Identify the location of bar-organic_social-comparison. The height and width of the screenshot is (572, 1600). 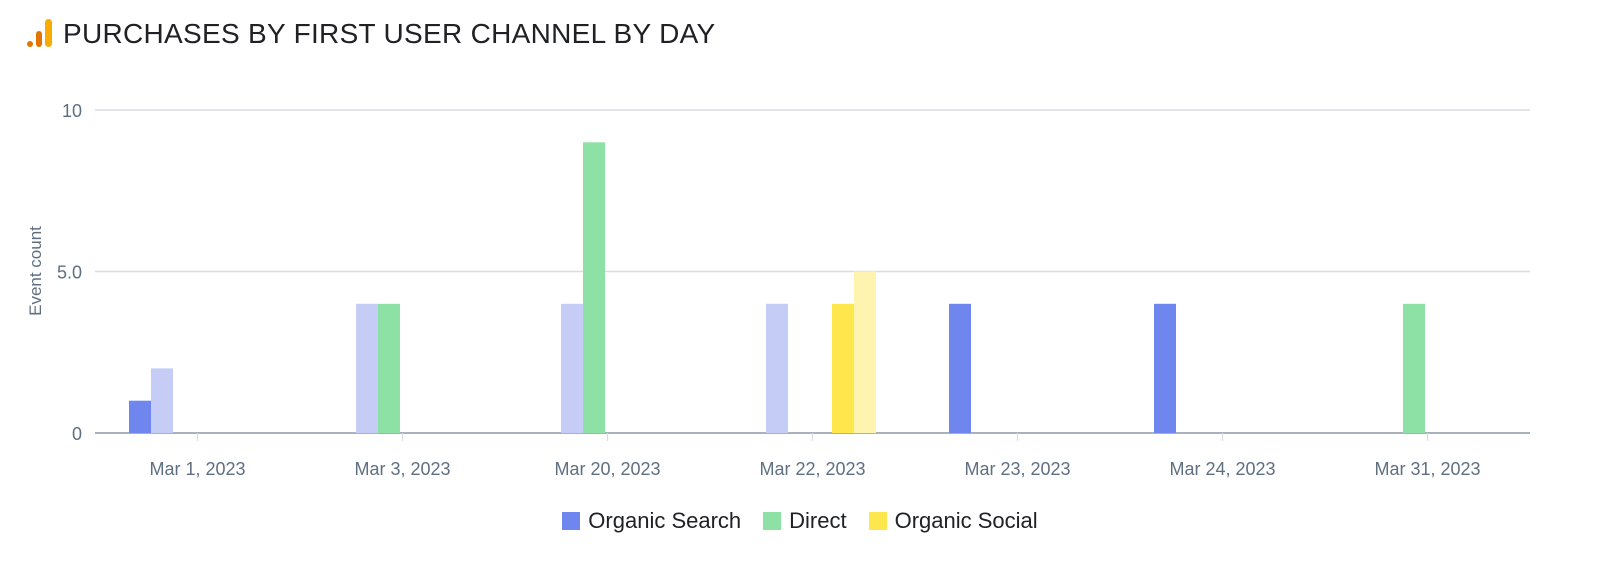
(865, 352).